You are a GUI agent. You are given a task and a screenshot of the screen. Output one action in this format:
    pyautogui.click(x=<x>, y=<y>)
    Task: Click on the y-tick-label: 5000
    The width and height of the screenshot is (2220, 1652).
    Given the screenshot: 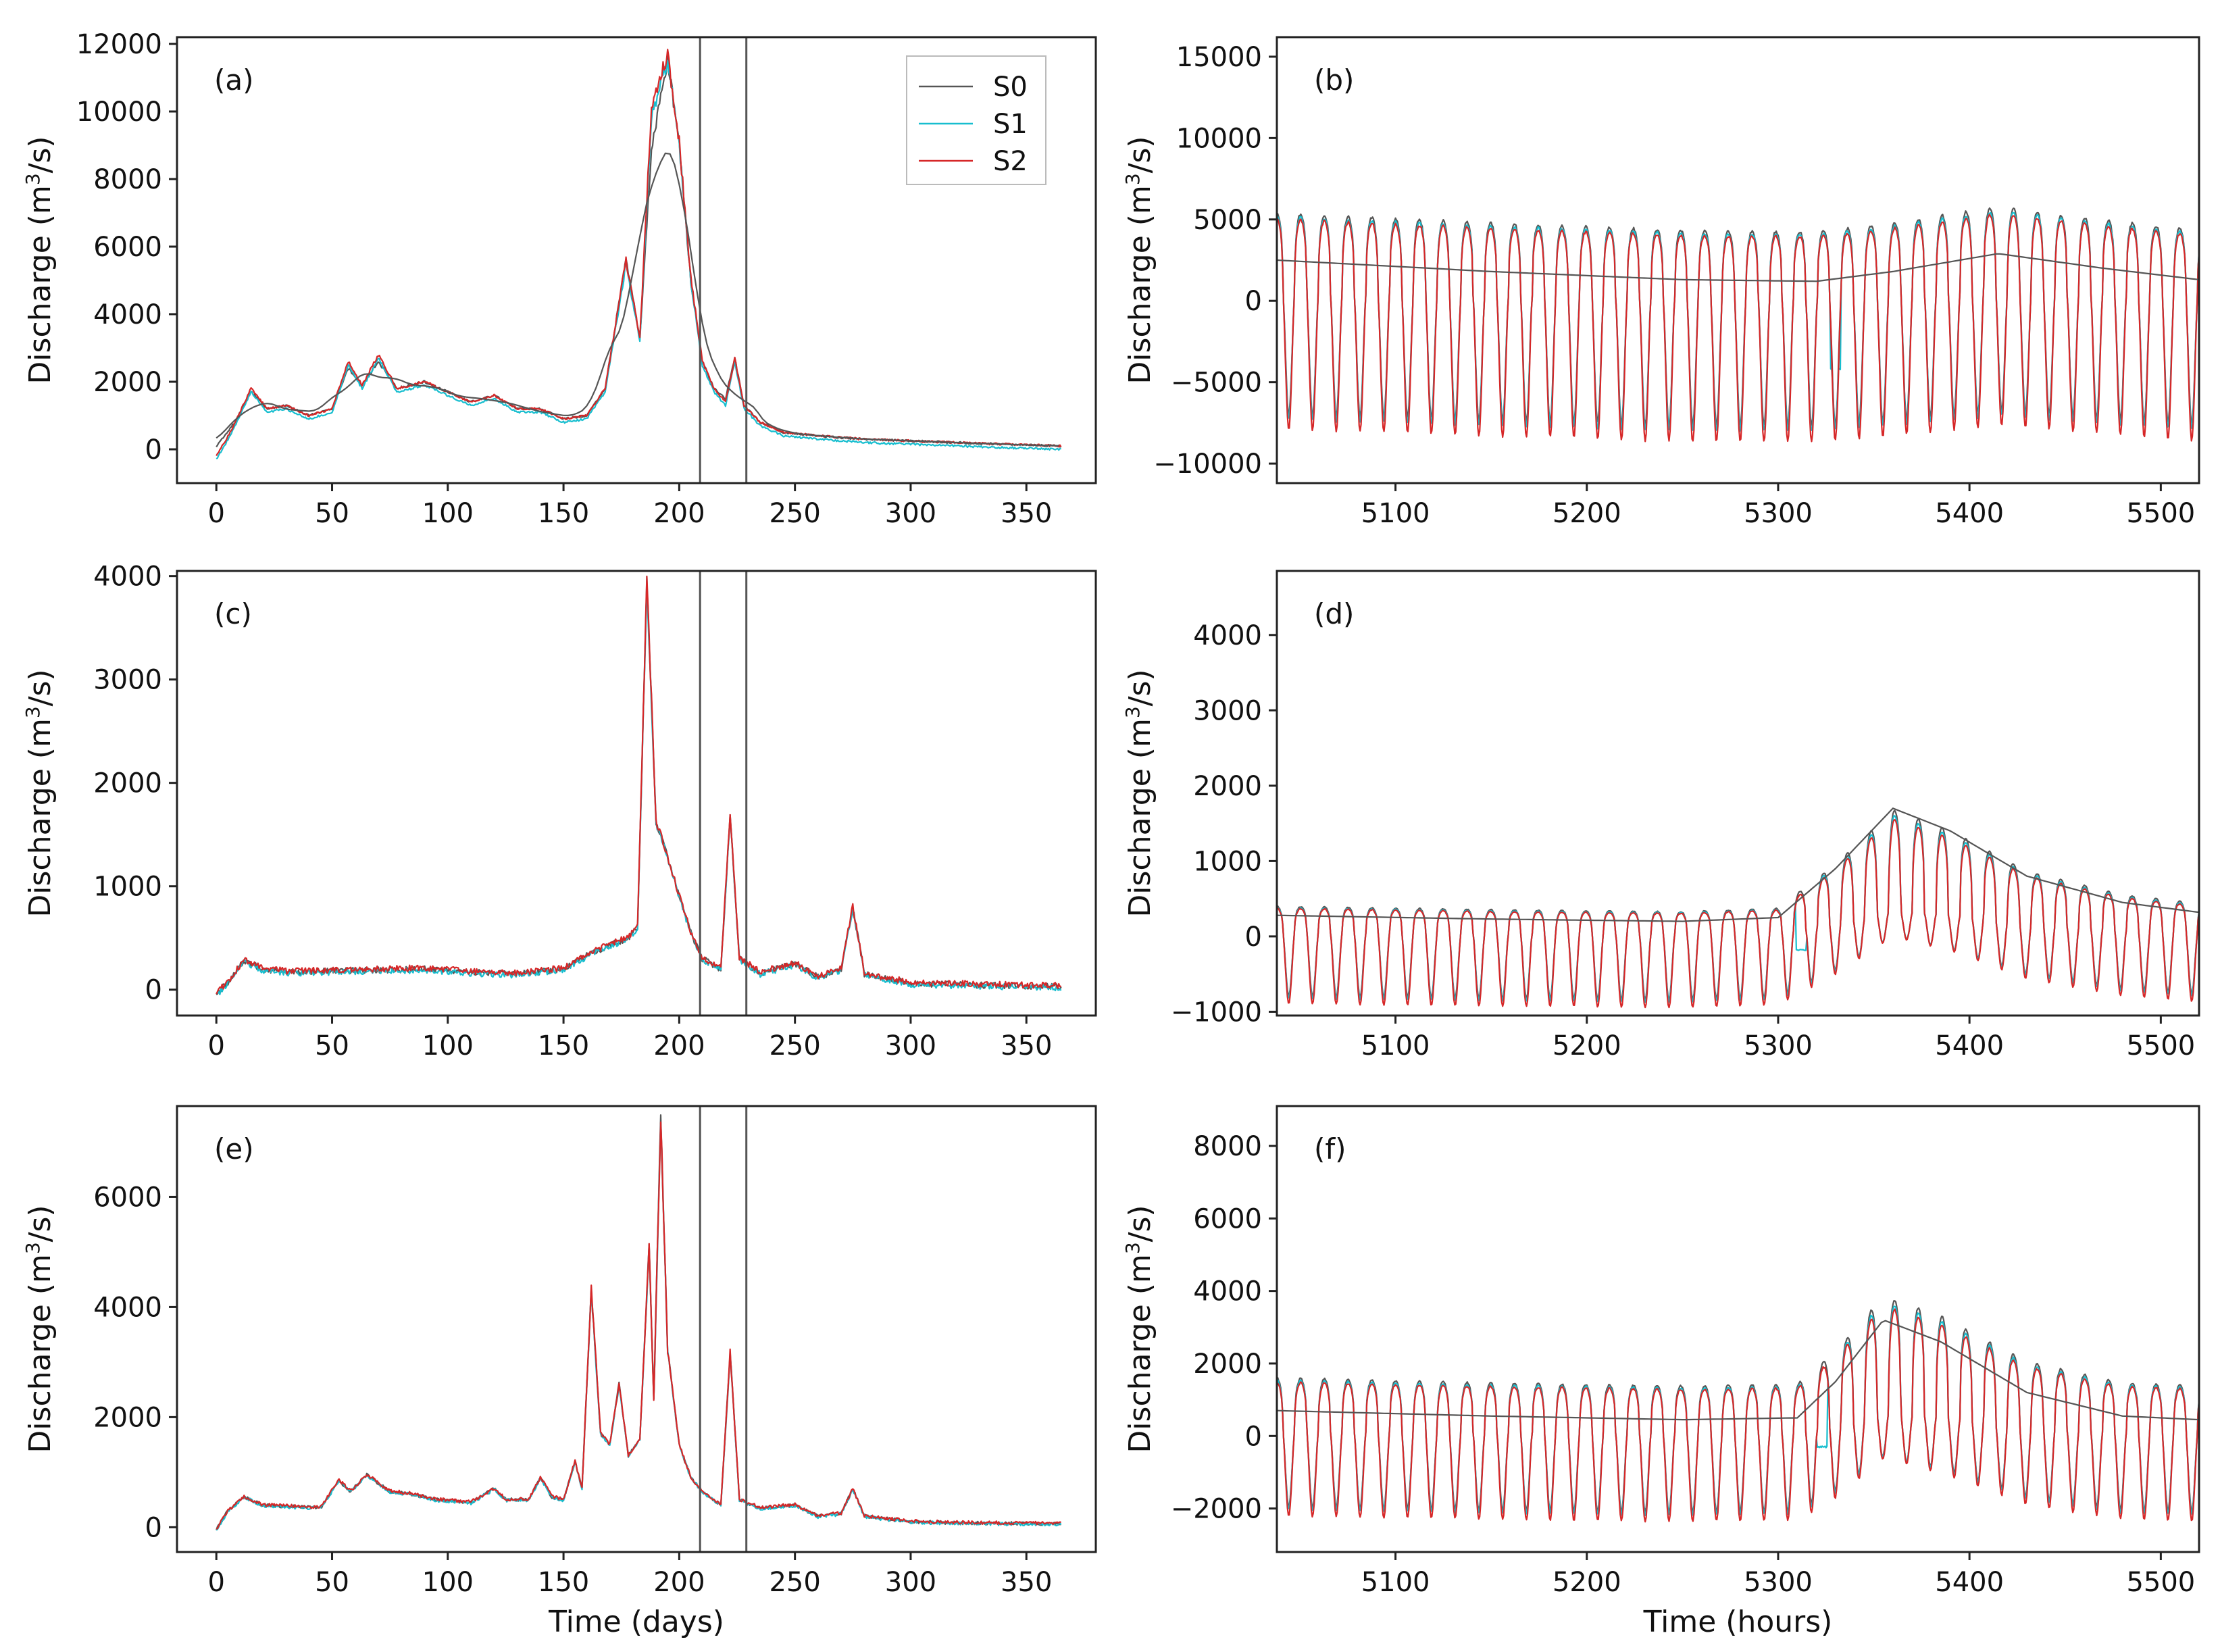 What is the action you would take?
    pyautogui.click(x=1227, y=220)
    